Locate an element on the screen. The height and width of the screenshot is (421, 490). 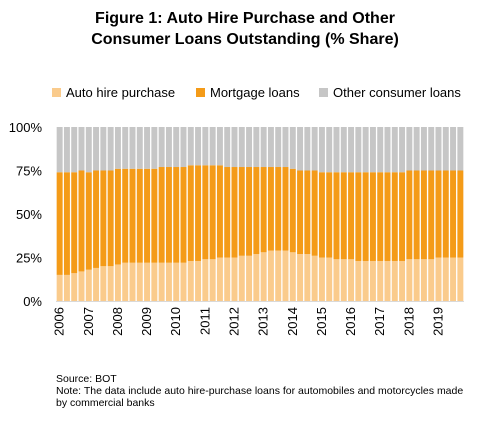
legend-swatch-other is located at coordinates (323, 92).